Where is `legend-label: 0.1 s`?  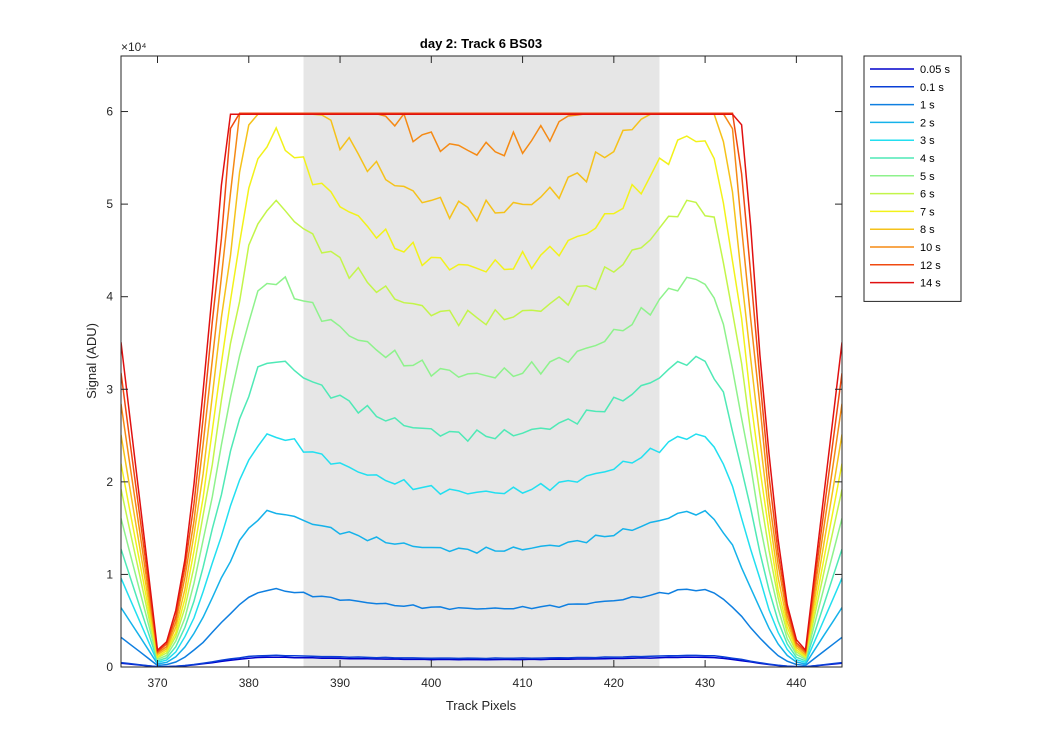
legend-label: 0.1 s is located at coordinates (932, 88).